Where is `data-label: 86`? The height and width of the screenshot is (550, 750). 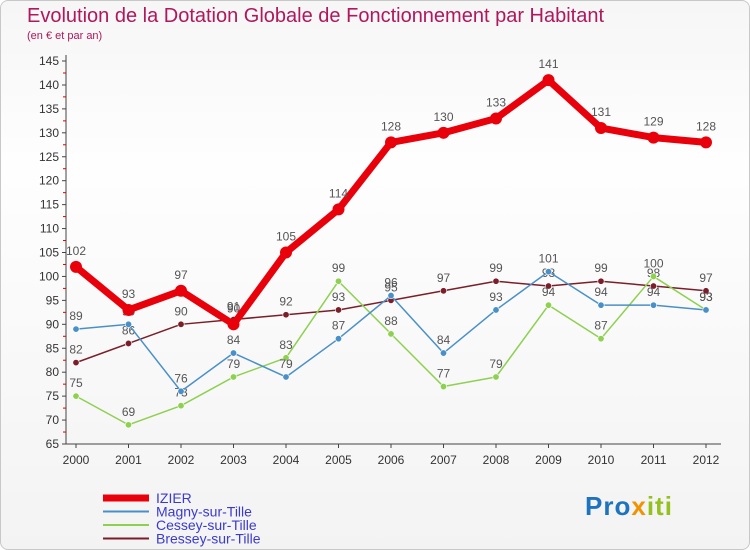 data-label: 86 is located at coordinates (129, 330).